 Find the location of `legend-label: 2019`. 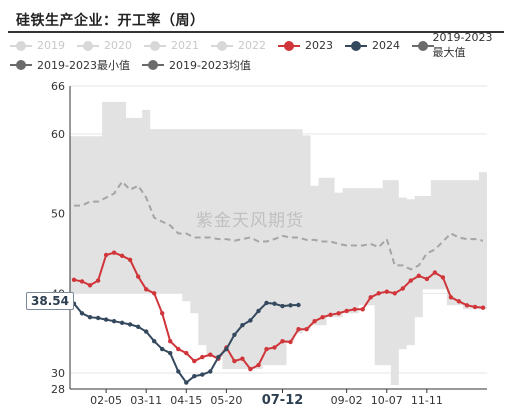

legend-label: 2019 is located at coordinates (51, 45).